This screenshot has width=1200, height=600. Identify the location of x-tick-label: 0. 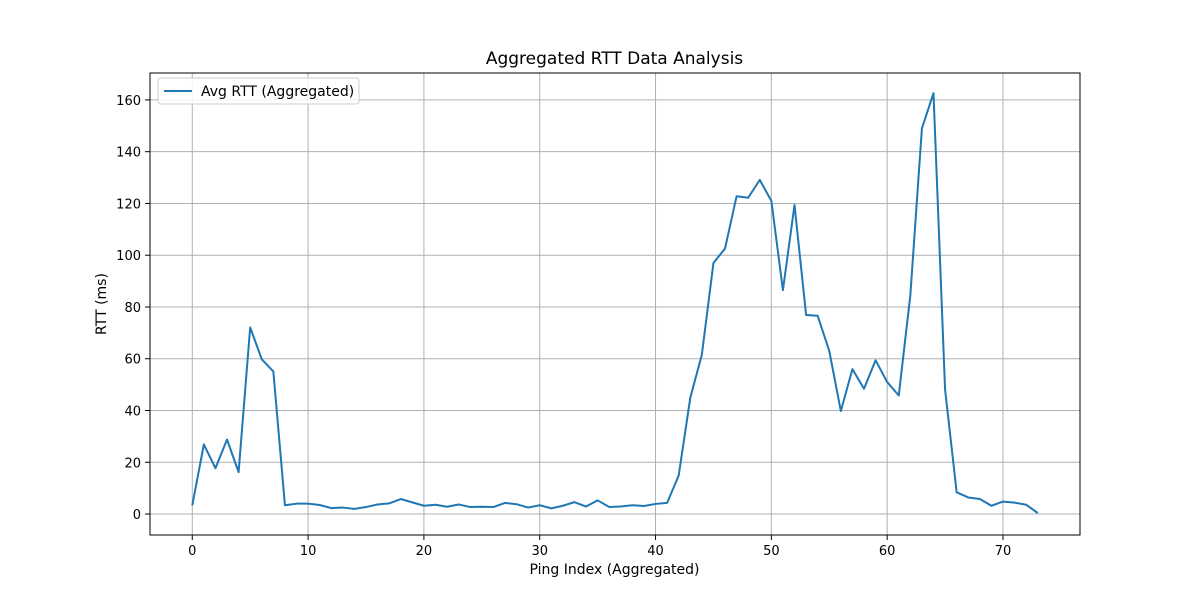
(192, 551).